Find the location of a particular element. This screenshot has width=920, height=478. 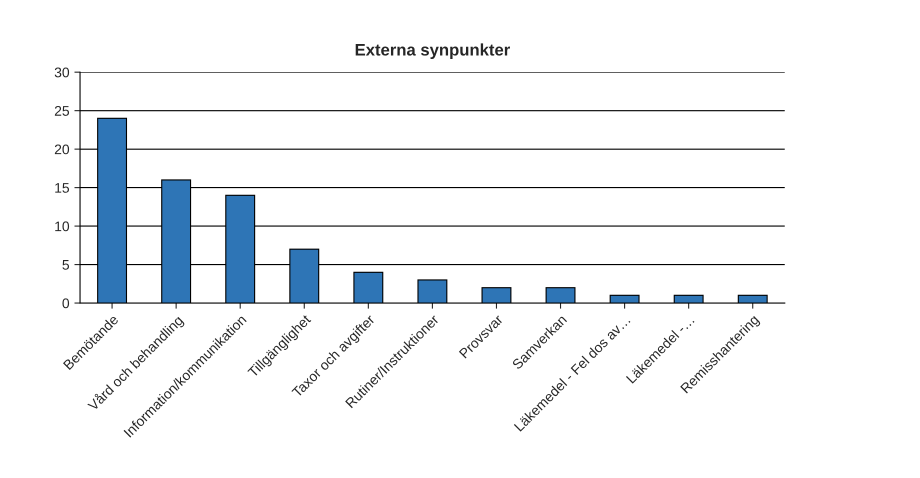

y-tick-label: 15 is located at coordinates (62, 188).